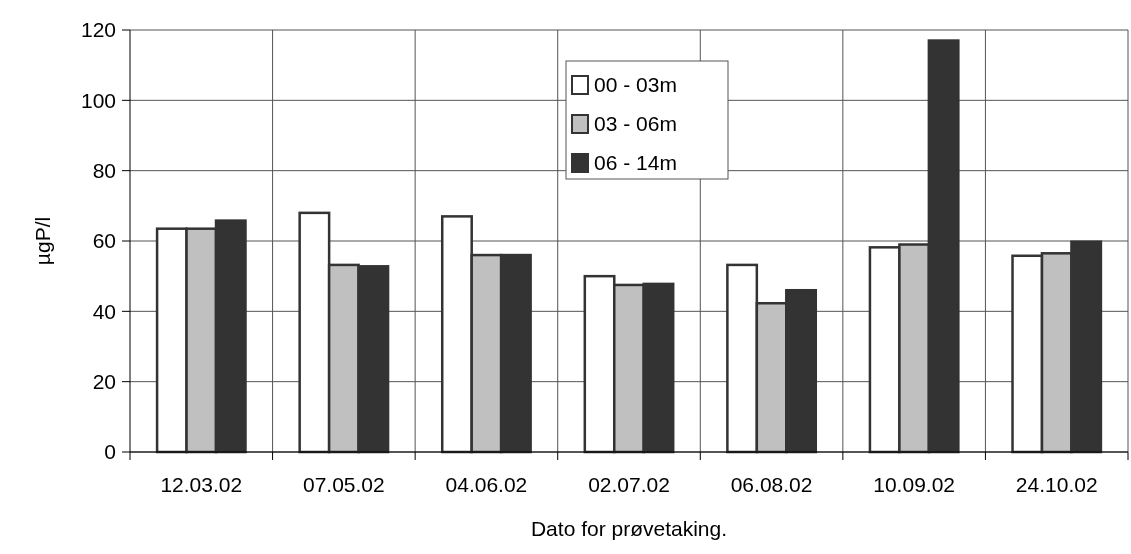 Image resolution: width=1131 pixels, height=554 pixels. Describe the element at coordinates (110, 452) in the screenshot. I see `y-tick-label: 0` at that location.